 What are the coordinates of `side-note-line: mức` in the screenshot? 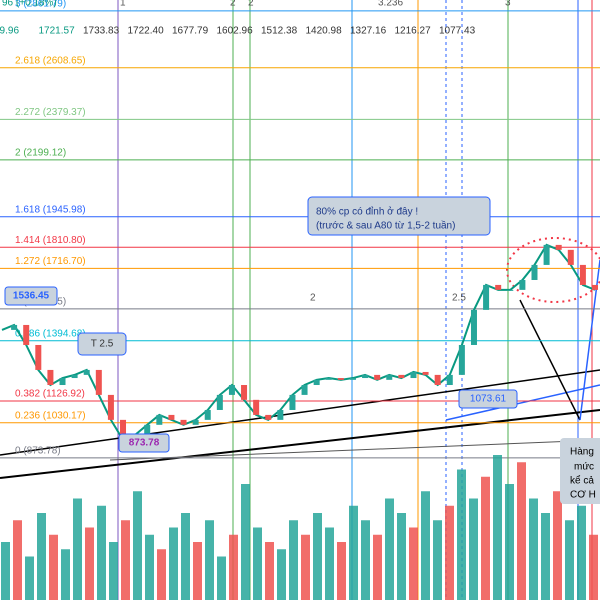 It's located at (584, 467).